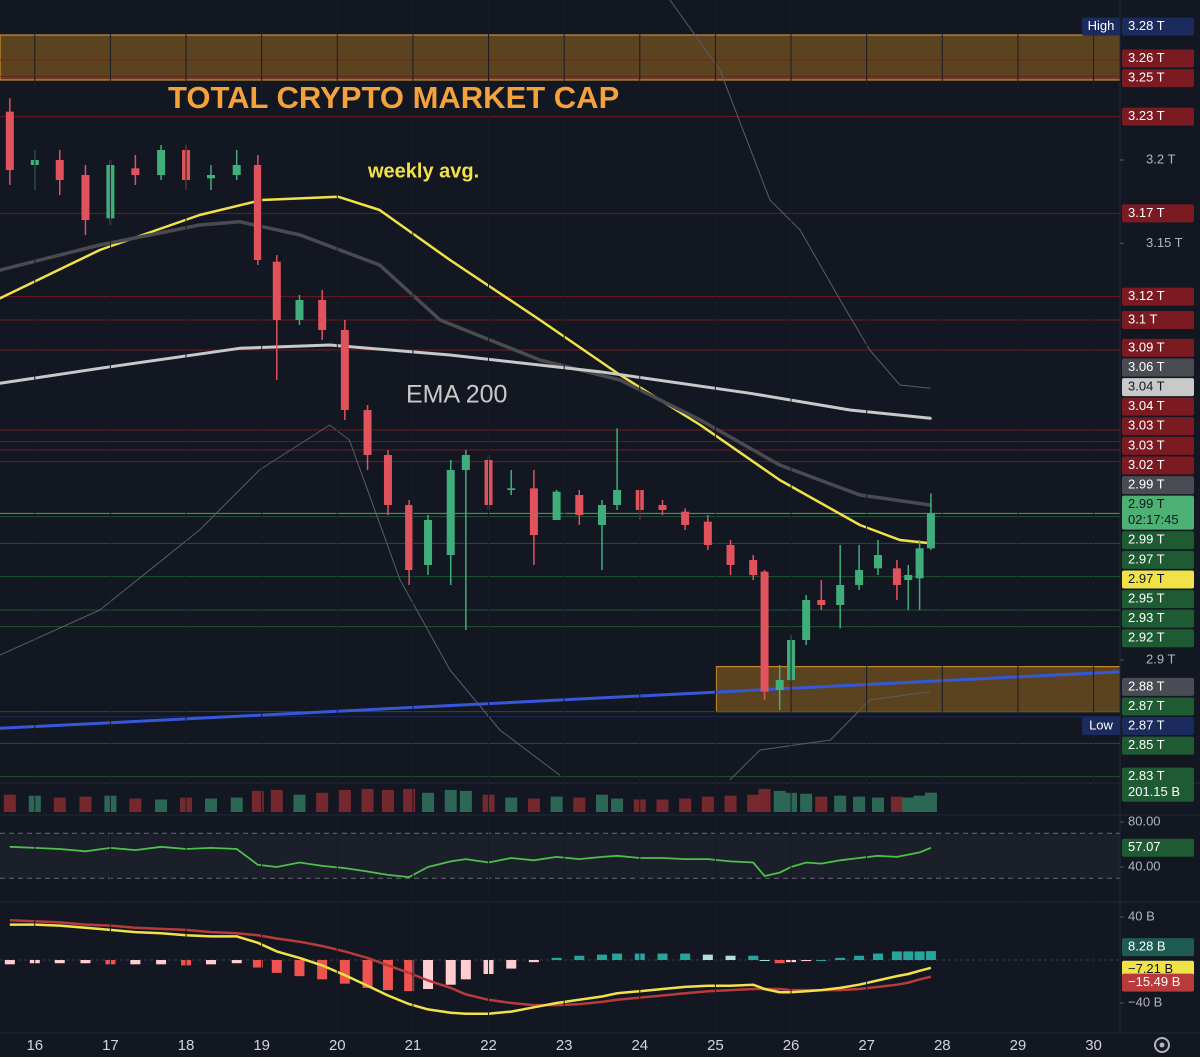 The image size is (1200, 1057). What do you see at coordinates (186, 1045) in the screenshot?
I see `x-tick-label: 18` at bounding box center [186, 1045].